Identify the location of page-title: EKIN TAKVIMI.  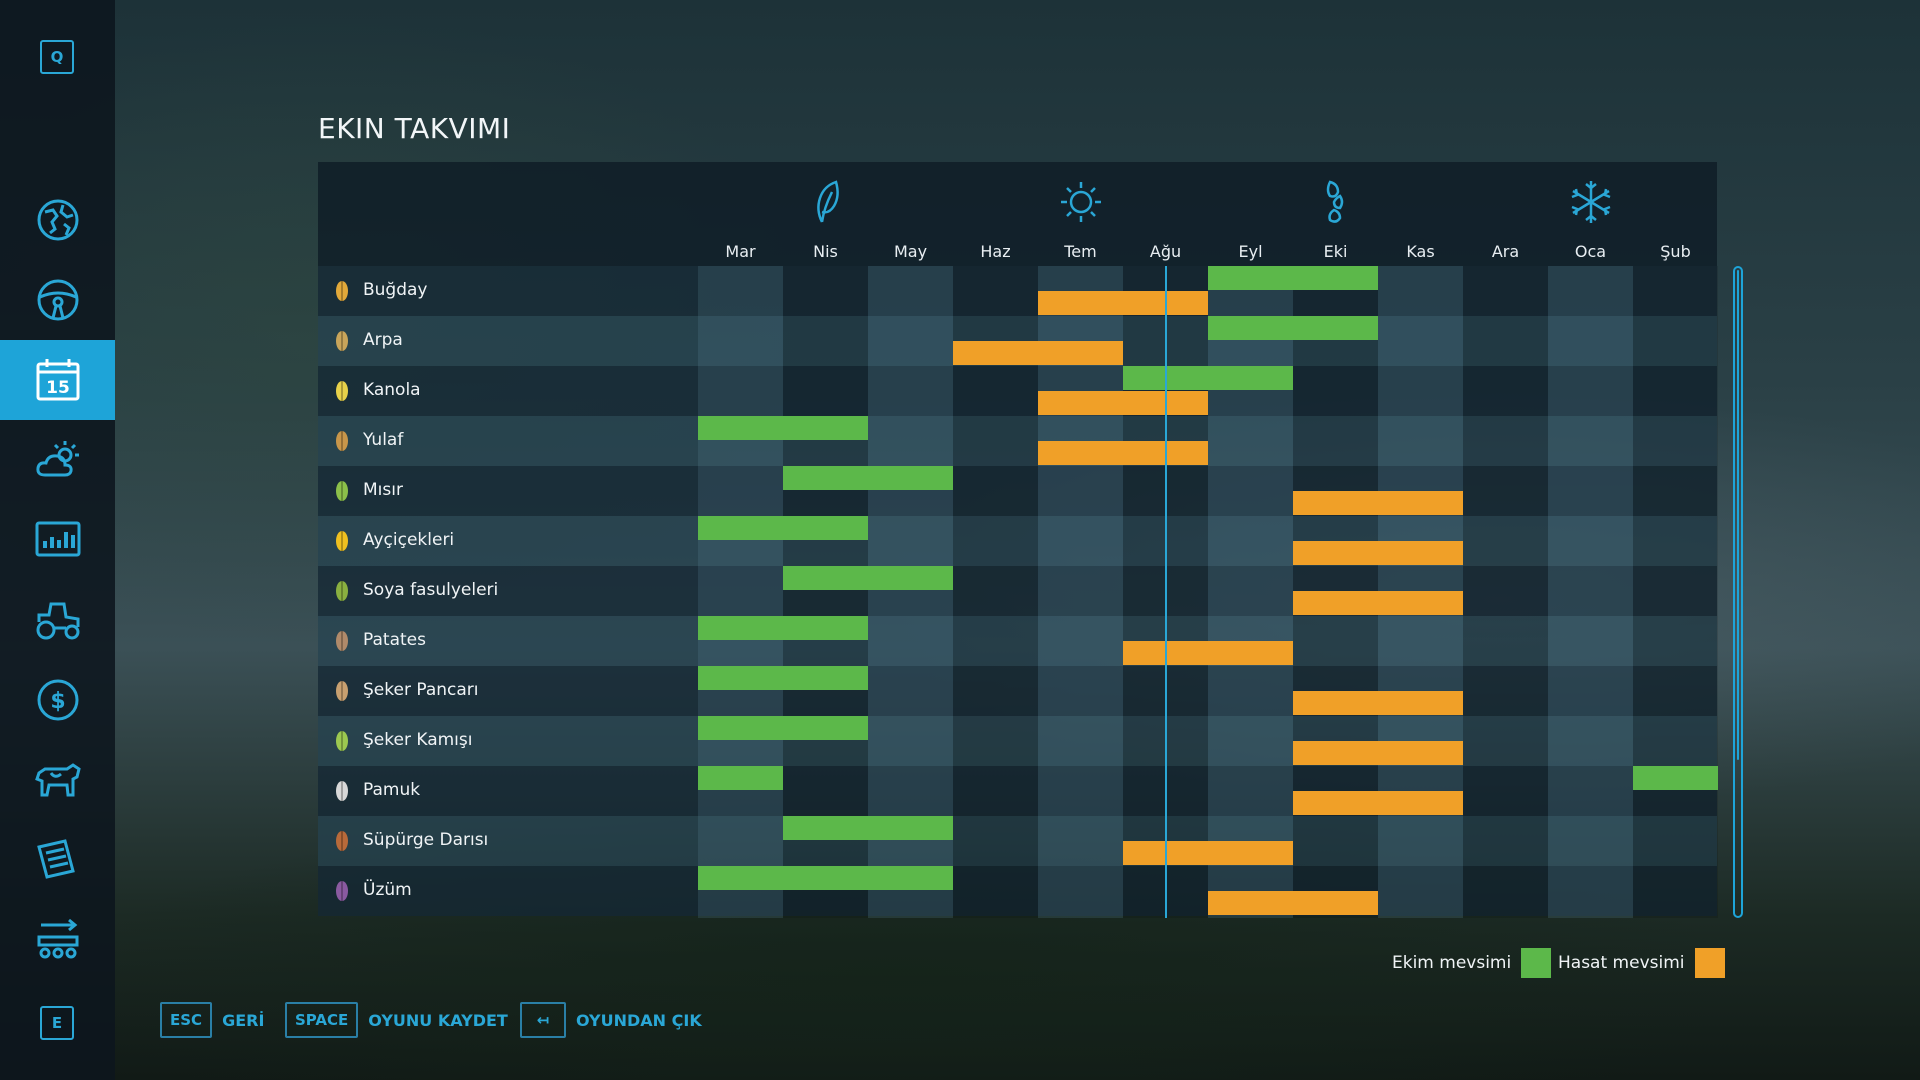
(414, 128).